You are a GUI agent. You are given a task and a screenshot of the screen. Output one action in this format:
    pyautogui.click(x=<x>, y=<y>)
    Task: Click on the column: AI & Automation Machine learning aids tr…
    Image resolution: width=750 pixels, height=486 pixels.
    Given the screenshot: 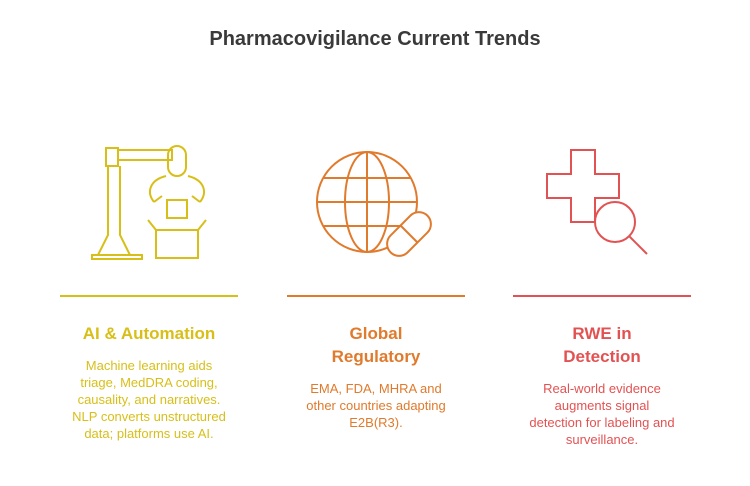 What is the action you would take?
    pyautogui.click(x=149, y=382)
    